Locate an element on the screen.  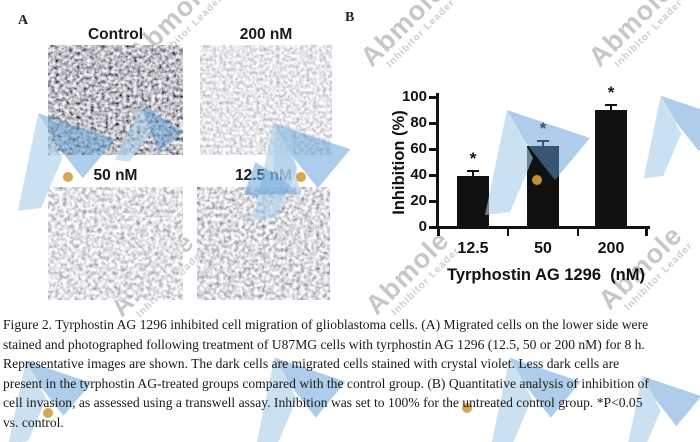
y-tick-label: 0 is located at coordinates (422, 226).